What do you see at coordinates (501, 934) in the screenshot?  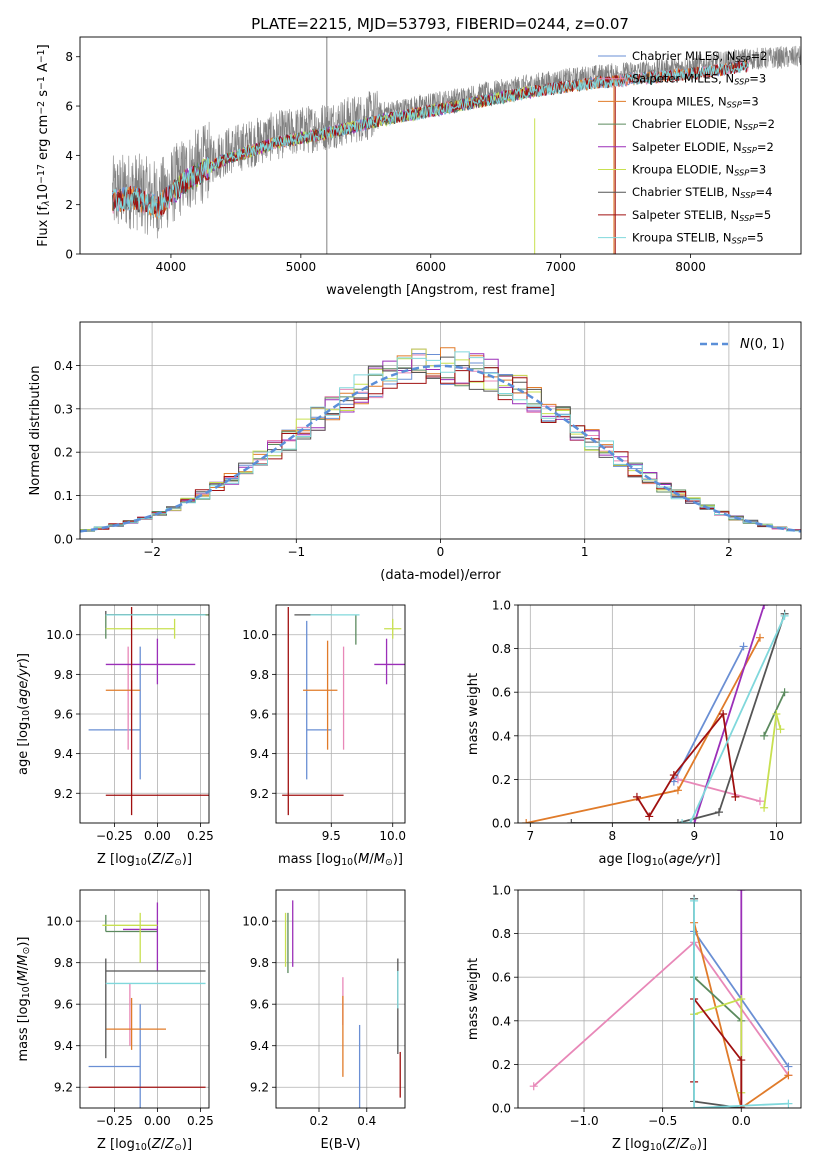 I see `y-tick-label: 0.8` at bounding box center [501, 934].